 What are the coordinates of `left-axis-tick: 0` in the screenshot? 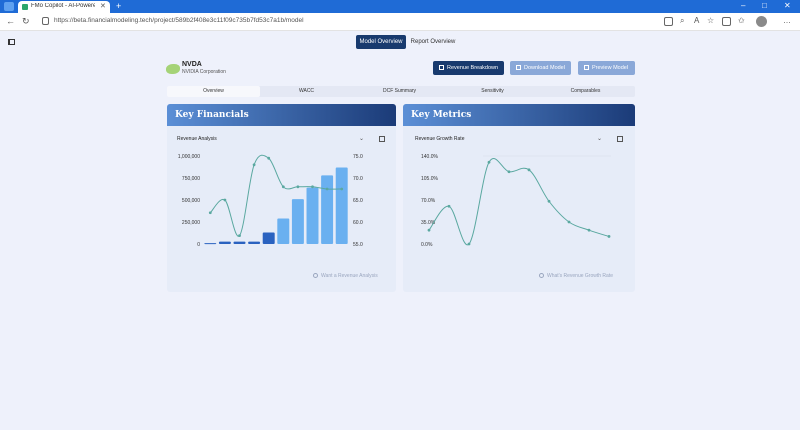 It's located at (198, 245).